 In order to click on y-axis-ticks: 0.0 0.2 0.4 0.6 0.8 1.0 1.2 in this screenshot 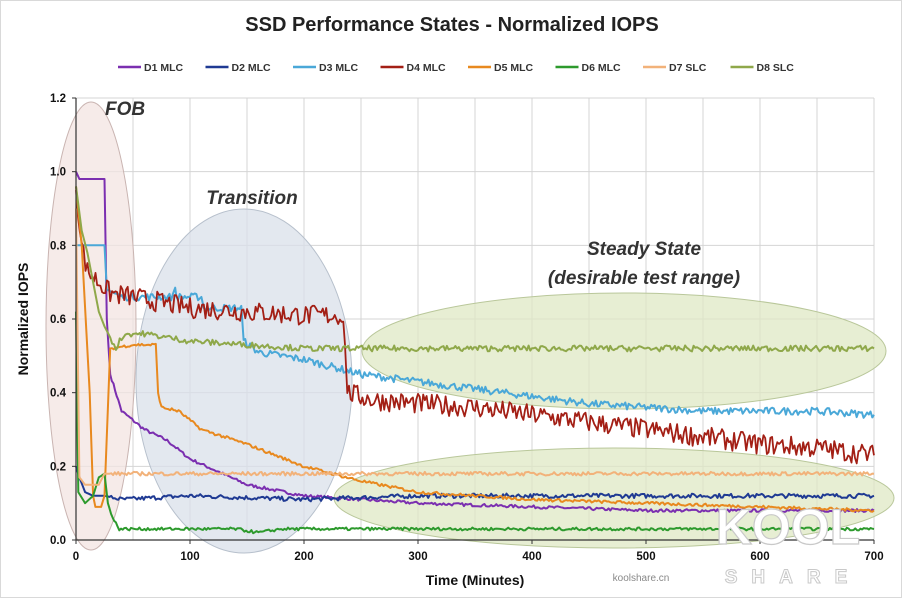, I will do `click(63, 320)`.